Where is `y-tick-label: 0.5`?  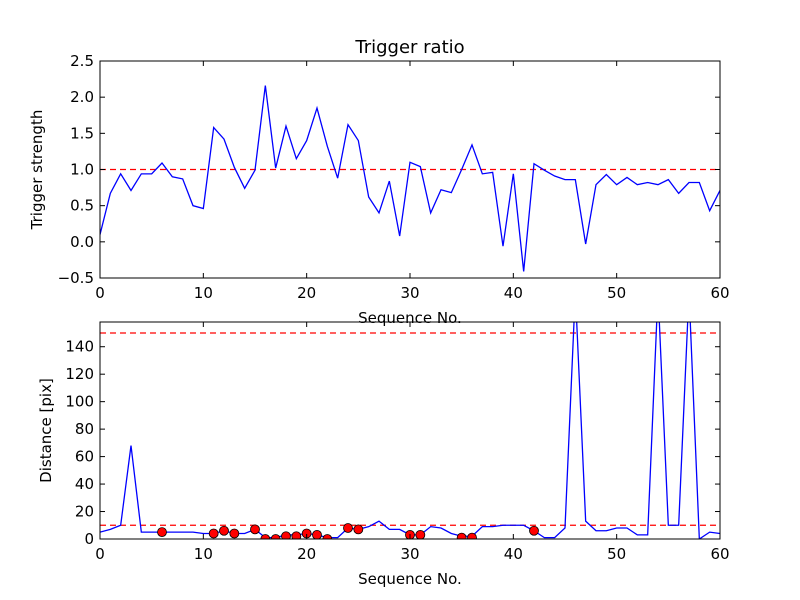
y-tick-label: 0.5 is located at coordinates (82, 206).